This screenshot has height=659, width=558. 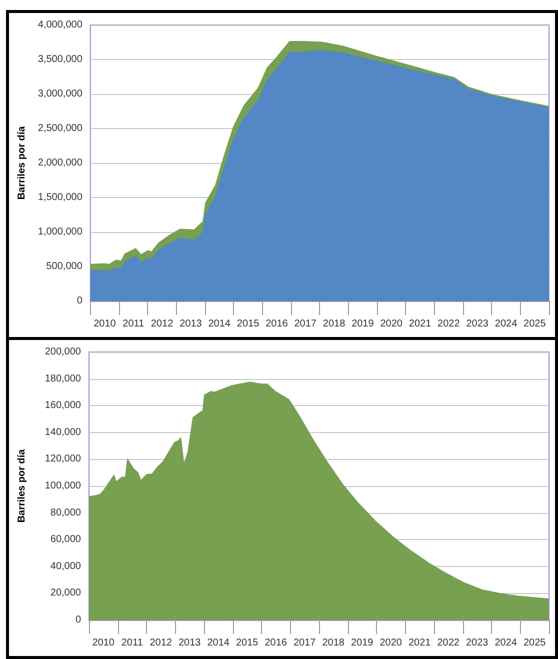 What do you see at coordinates (60, 128) in the screenshot?
I see `y-tick-label: 2,500,000` at bounding box center [60, 128].